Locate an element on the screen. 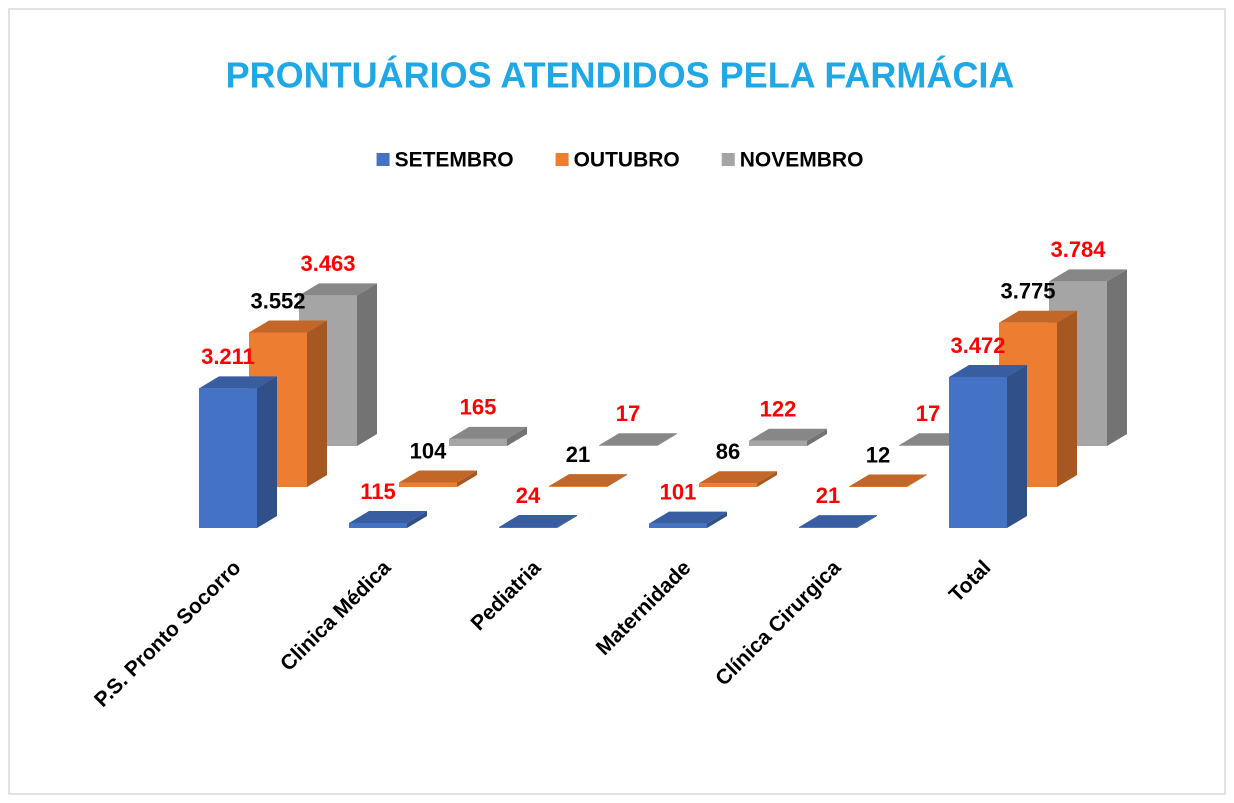  data-label: 3.472 is located at coordinates (977, 345).